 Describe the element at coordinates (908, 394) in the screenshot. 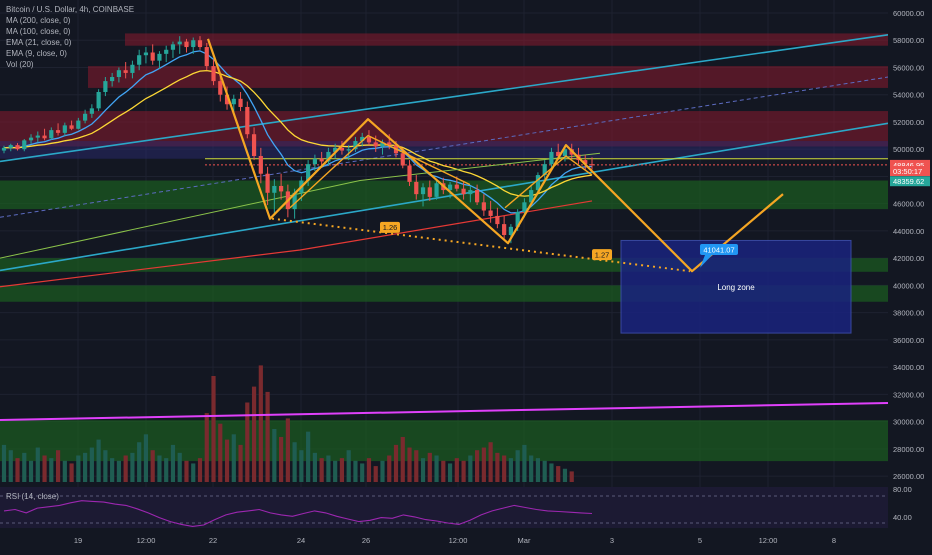

I see `price-tick-label: 32000.00` at that location.